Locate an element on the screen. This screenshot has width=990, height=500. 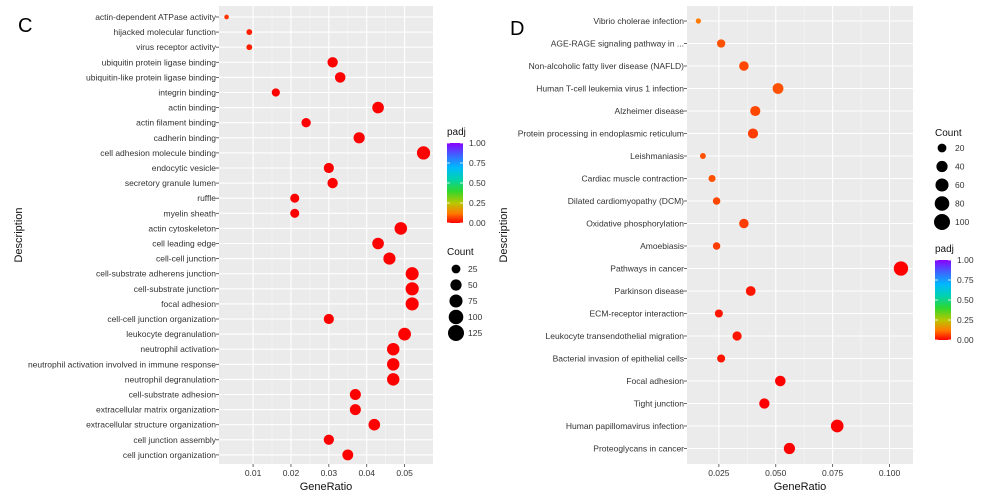
count-legend-label: 100 is located at coordinates (962, 222).